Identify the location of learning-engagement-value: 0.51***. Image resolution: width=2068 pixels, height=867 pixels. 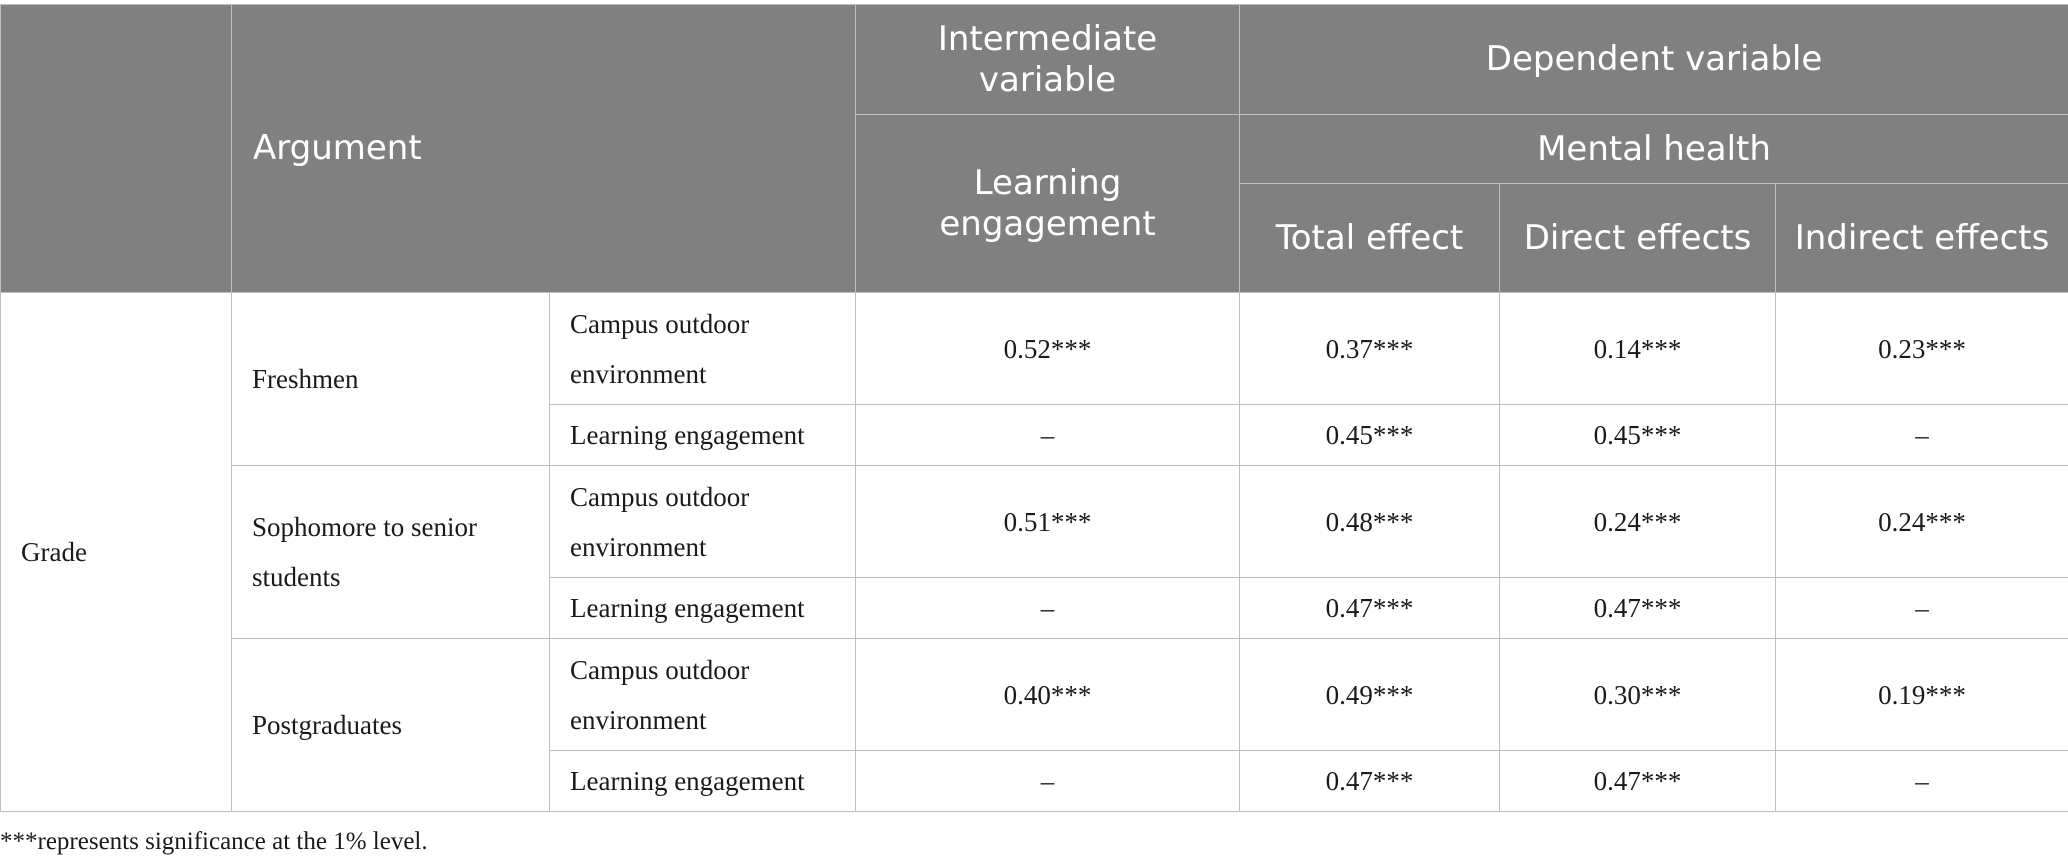
(1048, 521).